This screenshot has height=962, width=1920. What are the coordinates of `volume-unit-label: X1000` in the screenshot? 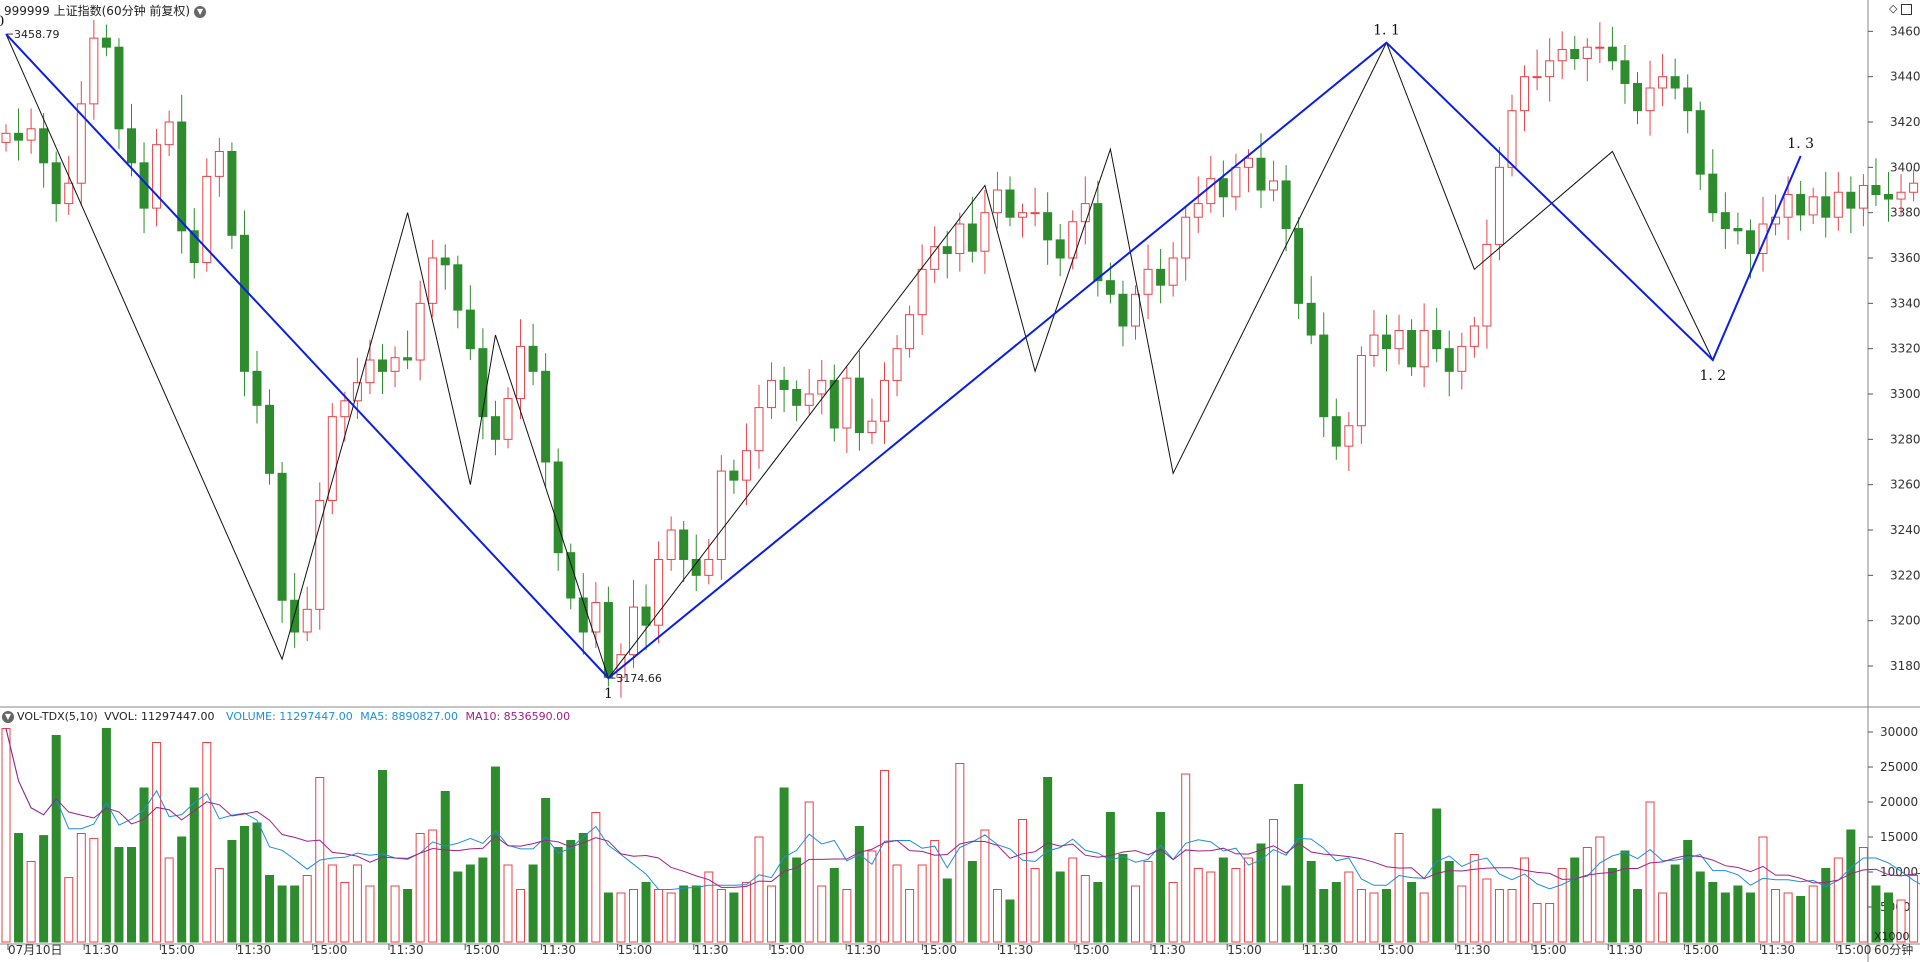 It's located at (1892, 936).